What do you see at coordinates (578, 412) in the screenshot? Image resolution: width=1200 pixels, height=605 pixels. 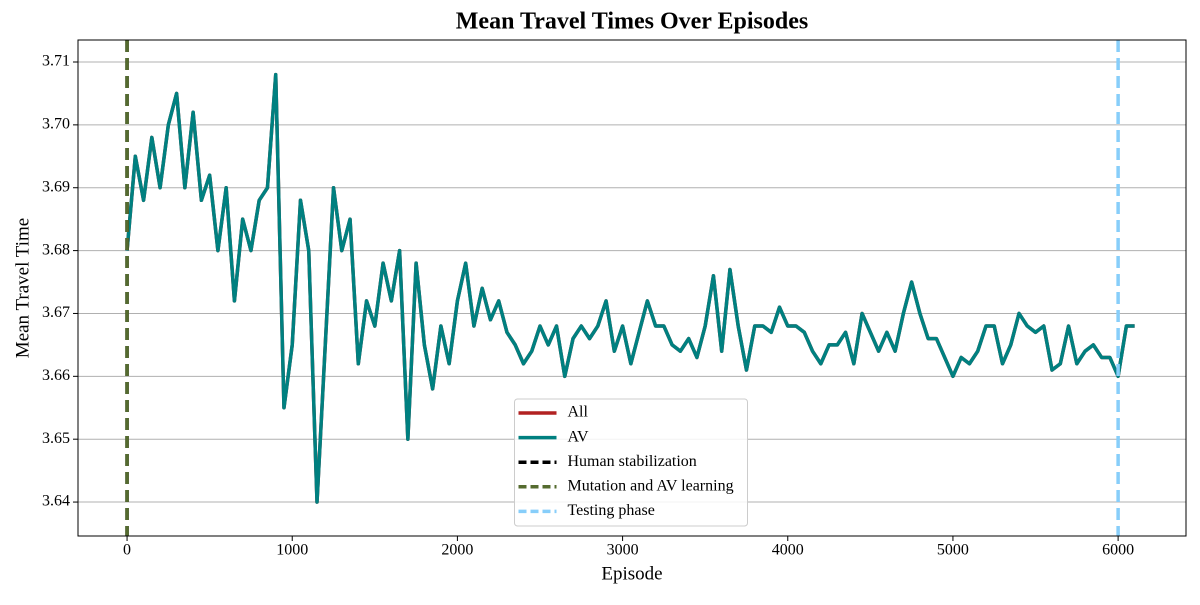 I see `legend-label: All` at bounding box center [578, 412].